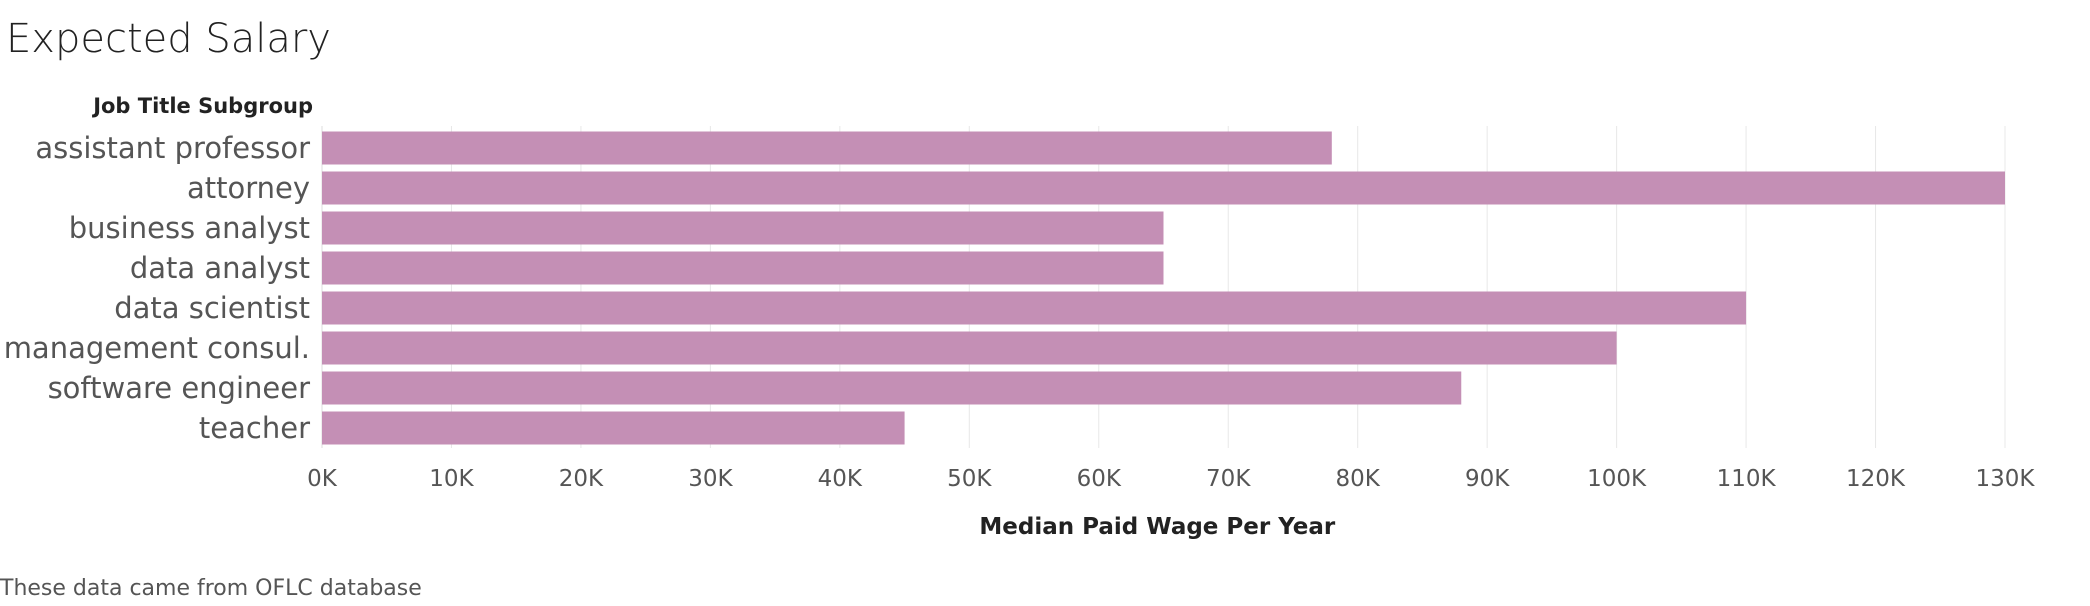 This screenshot has height=606, width=2090. I want to click on footnote: These data came from OFLC database, so click(211, 588).